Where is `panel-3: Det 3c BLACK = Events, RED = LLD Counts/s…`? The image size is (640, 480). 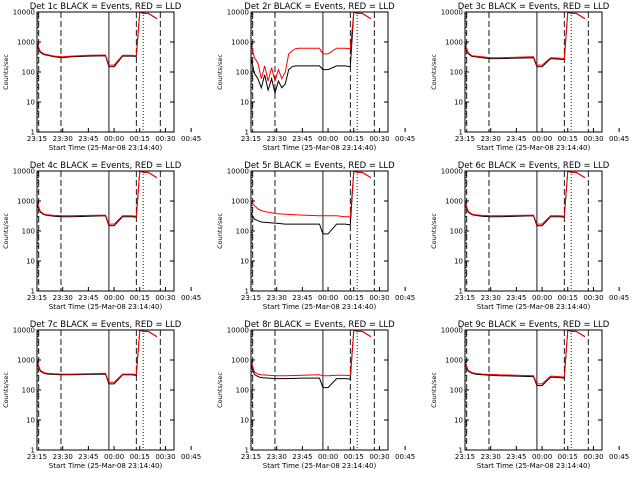
panel-3: Det 3c BLACK = Events, RED = LLD Counts/s… is located at coordinates (529, 77).